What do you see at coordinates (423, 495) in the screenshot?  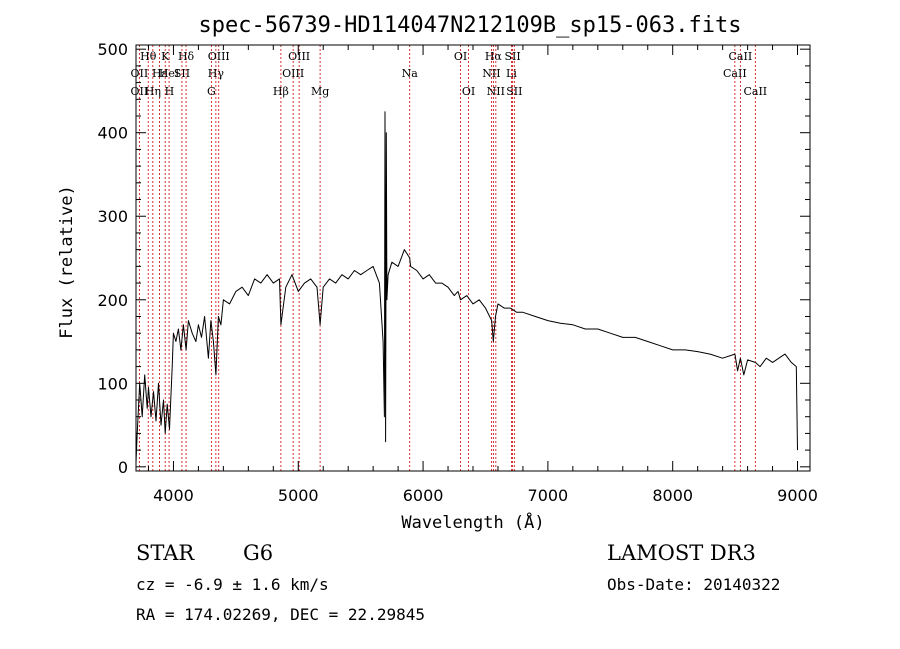 I see `x-tick-label: 6000` at bounding box center [423, 495].